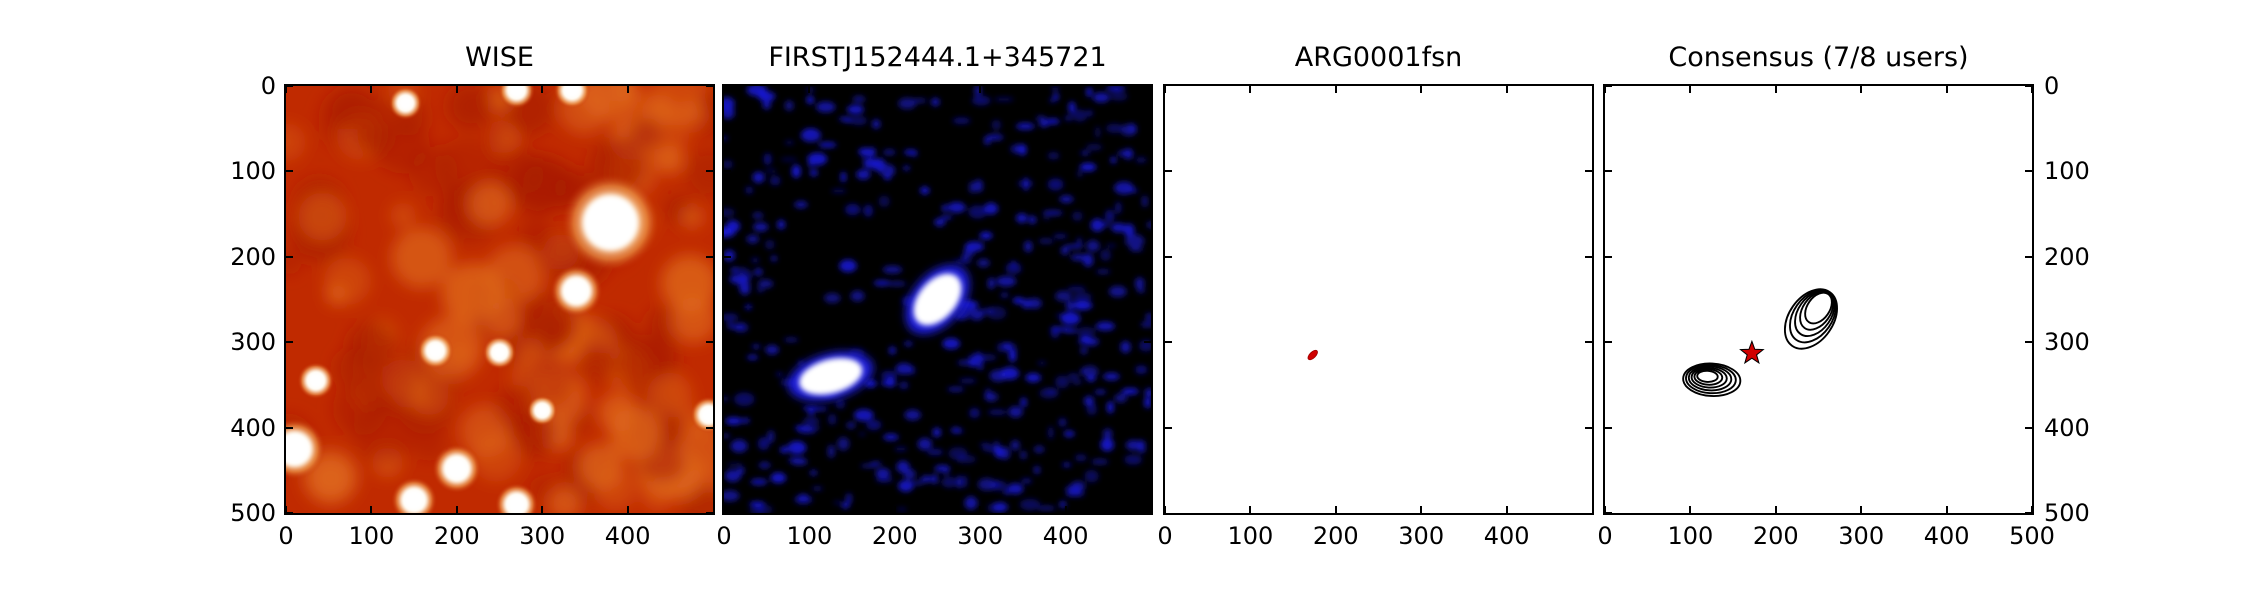 The height and width of the screenshot is (600, 2250). I want to click on y-tick-label: 300, so click(253, 342).